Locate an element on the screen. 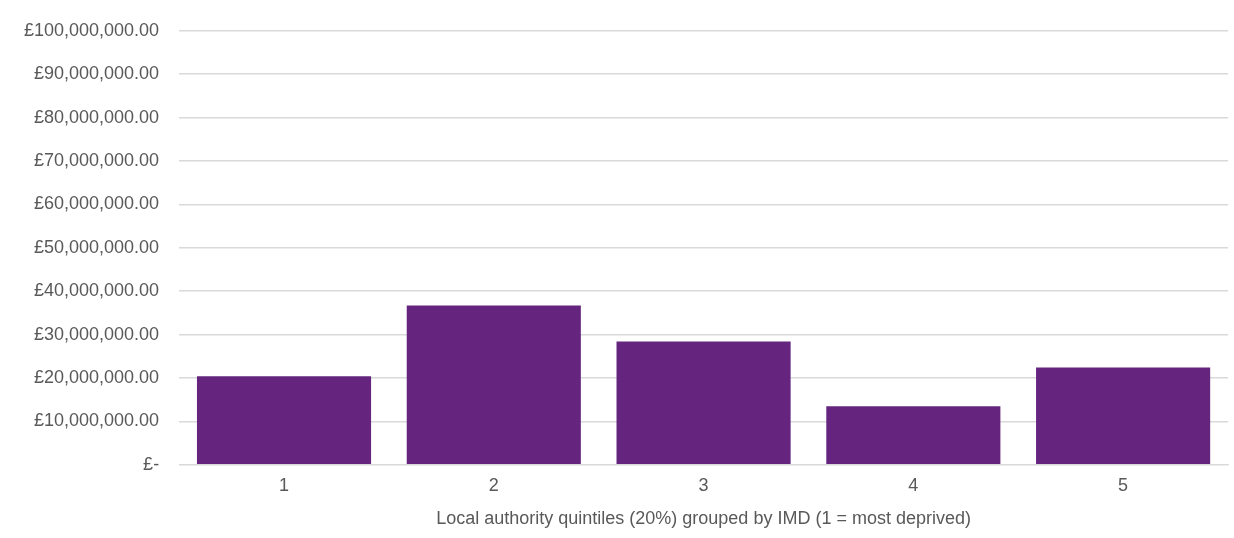 This screenshot has height=538, width=1234. y-tick-label: £70,000,000.00 is located at coordinates (97, 159).